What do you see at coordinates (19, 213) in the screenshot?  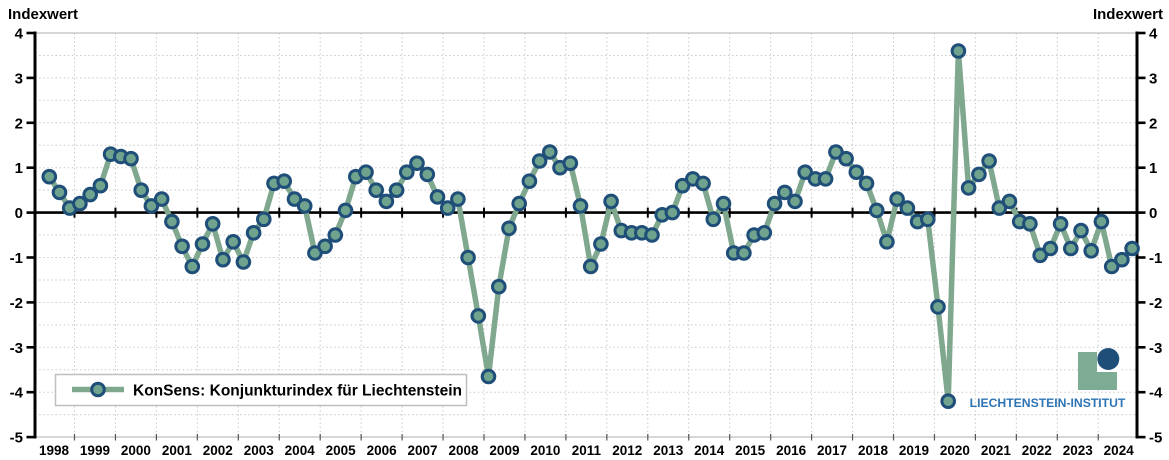 I see `y-tick-label-left: 0` at bounding box center [19, 213].